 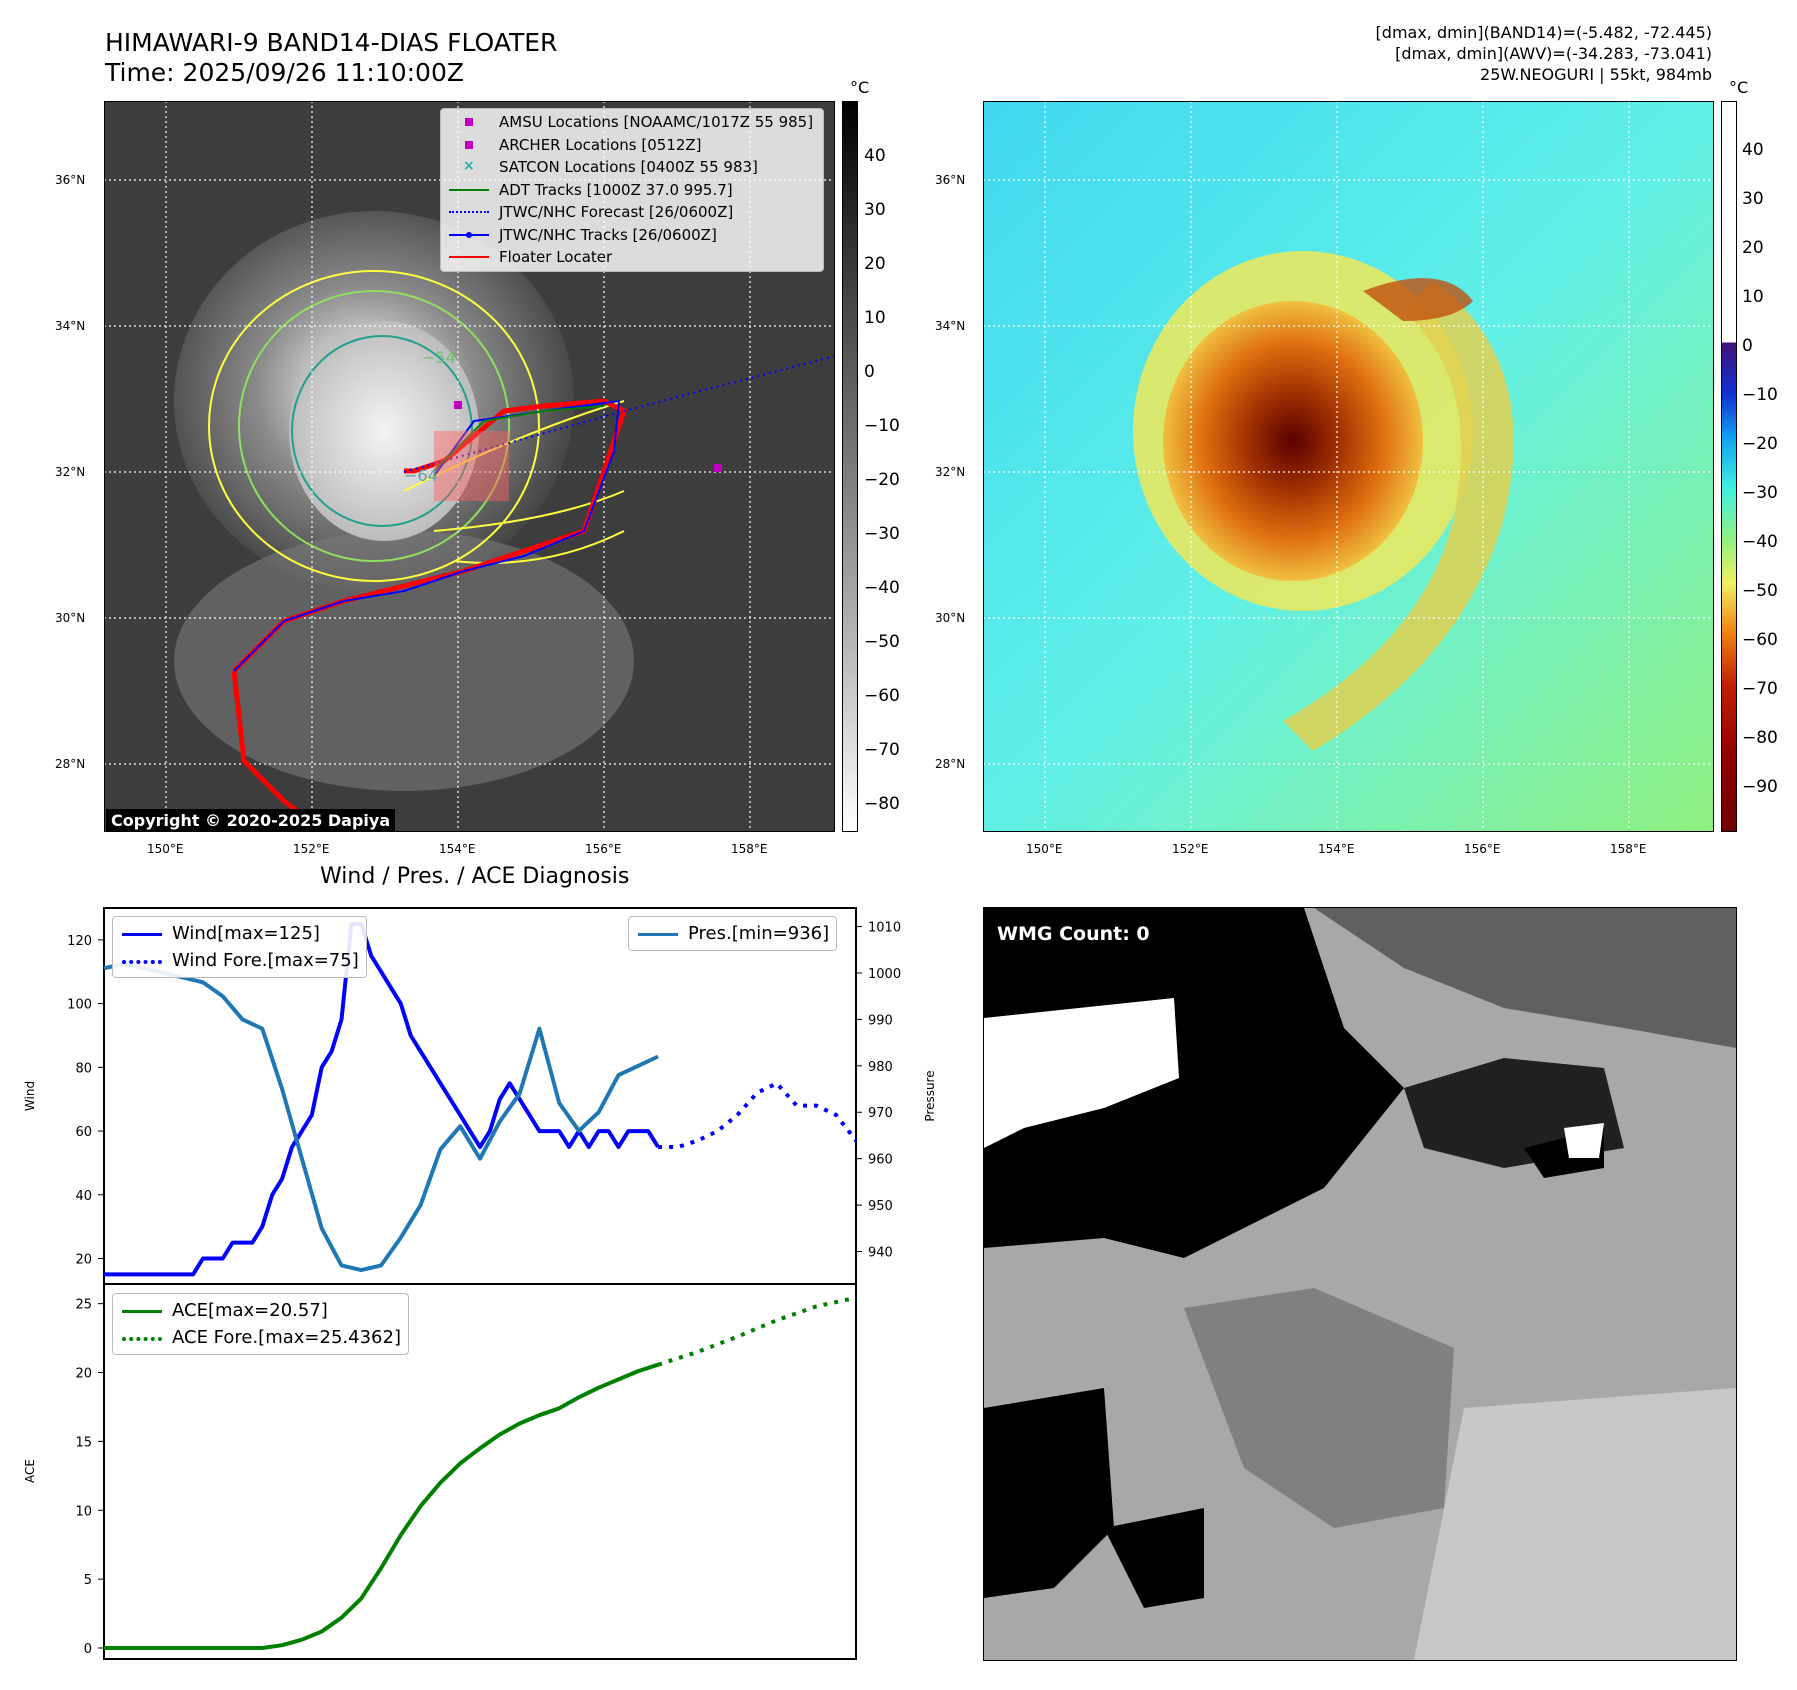 What do you see at coordinates (70, 618) in the screenshot?
I see `lat-label: 30°N` at bounding box center [70, 618].